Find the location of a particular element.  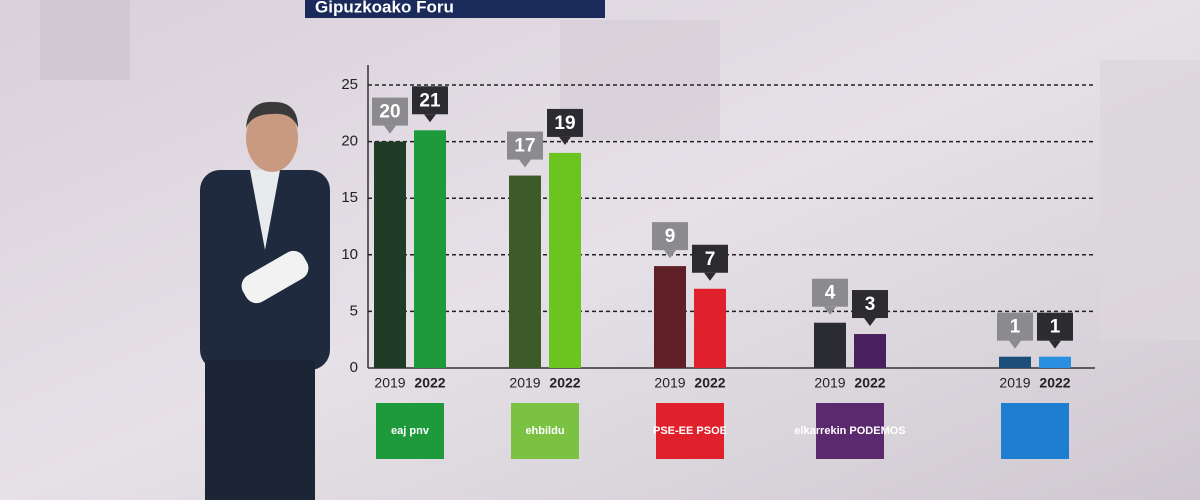

x-tick-label: ehbildu is located at coordinates (544, 431).